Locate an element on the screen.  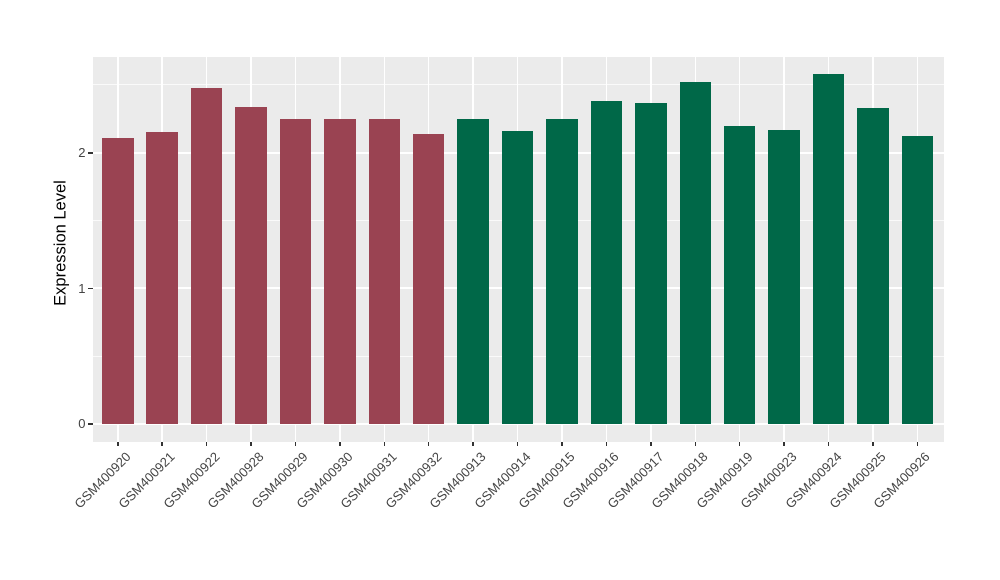
y-tick-label: 1 is located at coordinates (82, 288).